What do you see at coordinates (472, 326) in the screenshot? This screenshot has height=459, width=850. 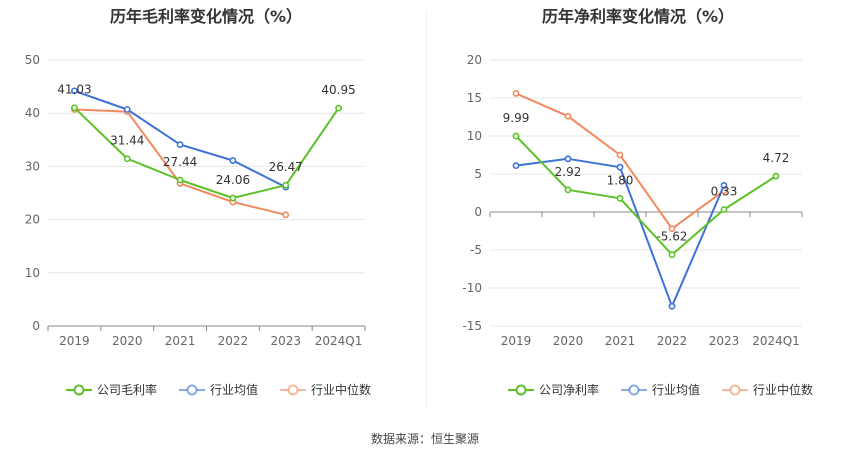 I see `y-tick-label: -15` at bounding box center [472, 326].